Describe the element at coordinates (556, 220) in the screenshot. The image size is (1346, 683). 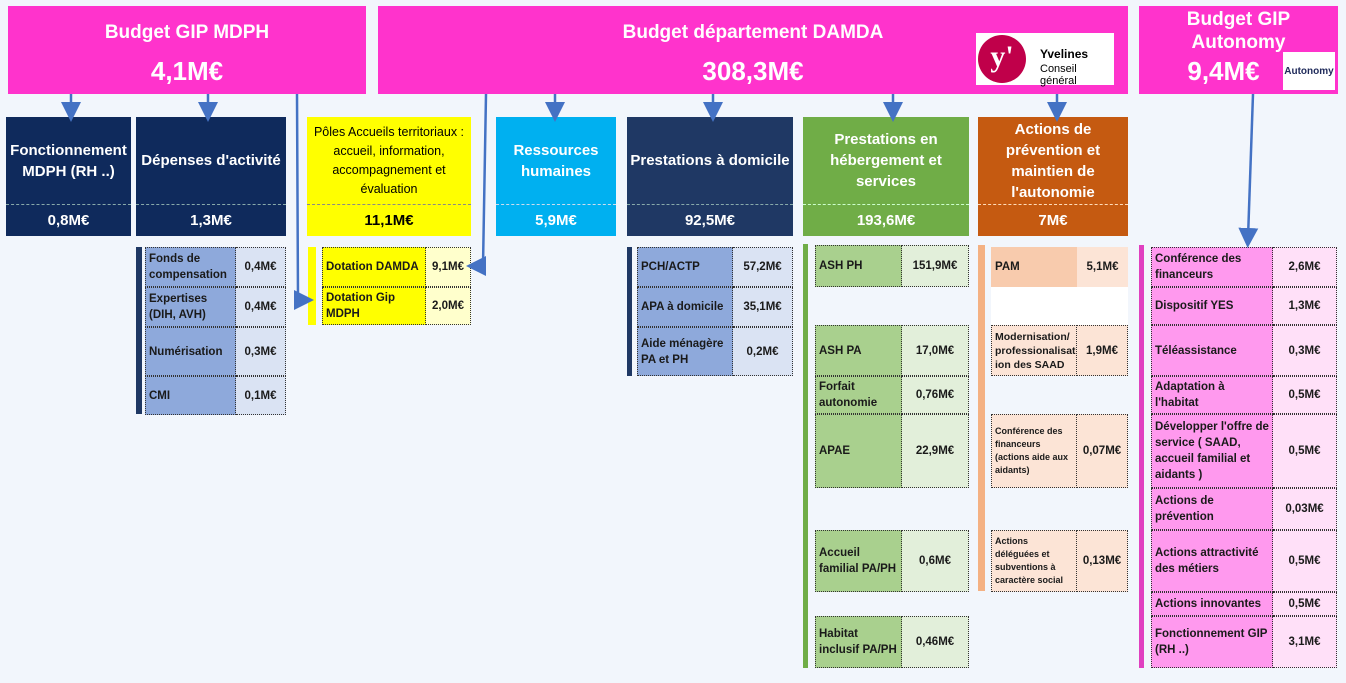
I see `column-rh-amount: 5,9M€` at that location.